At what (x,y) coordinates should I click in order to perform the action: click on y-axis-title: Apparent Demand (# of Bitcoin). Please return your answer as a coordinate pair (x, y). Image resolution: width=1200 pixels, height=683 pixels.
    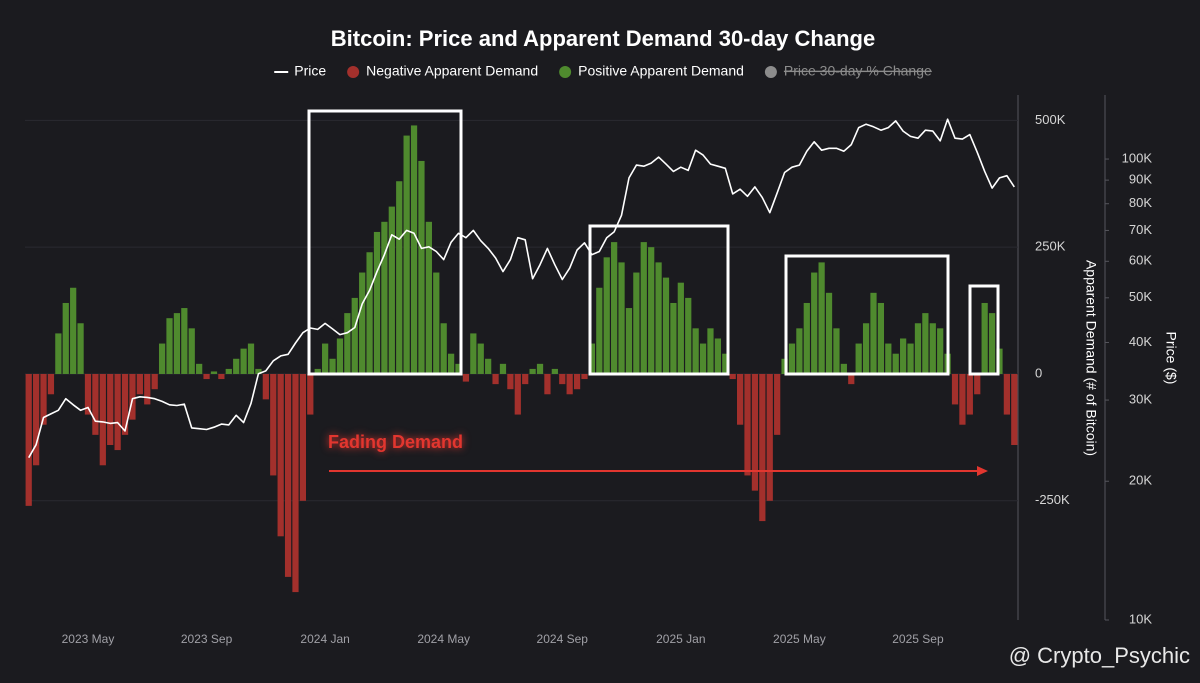
    Looking at the image, I should click on (1091, 358).